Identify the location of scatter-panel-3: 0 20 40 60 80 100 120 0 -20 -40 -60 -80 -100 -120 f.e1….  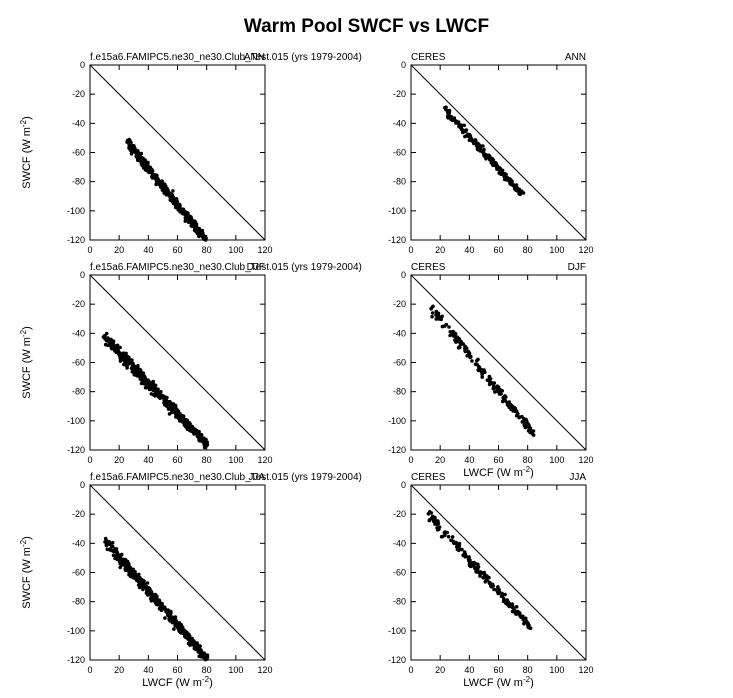
(214, 363).